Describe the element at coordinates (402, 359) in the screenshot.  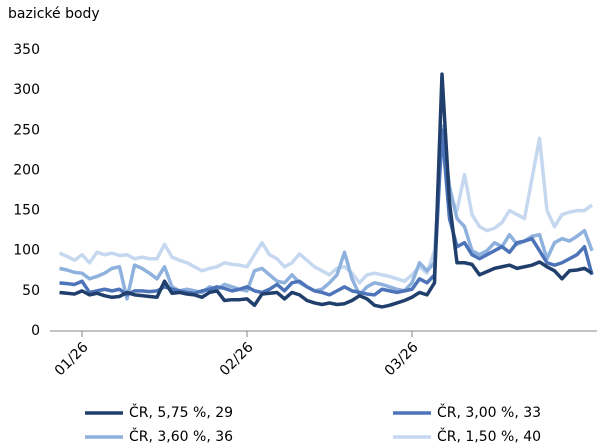
I see `x-tick-label: 03/26` at that location.